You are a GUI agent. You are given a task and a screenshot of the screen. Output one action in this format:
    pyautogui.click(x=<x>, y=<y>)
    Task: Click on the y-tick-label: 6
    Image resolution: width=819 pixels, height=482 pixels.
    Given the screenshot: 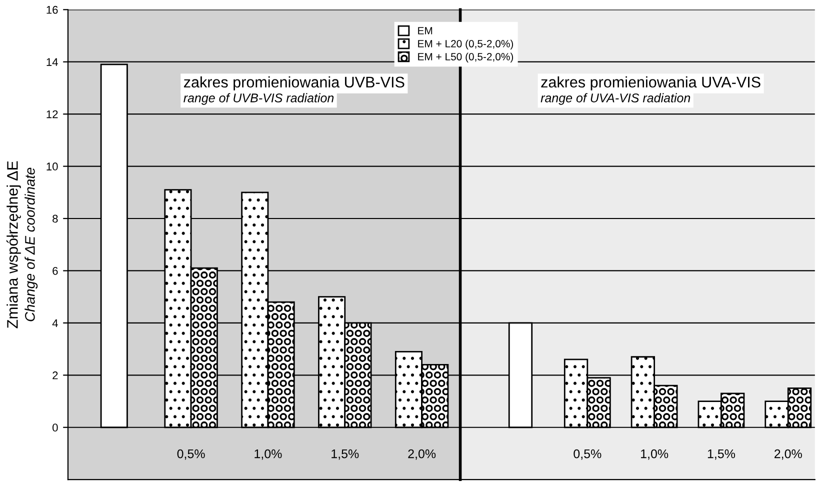 What is the action you would take?
    pyautogui.click(x=55, y=270)
    